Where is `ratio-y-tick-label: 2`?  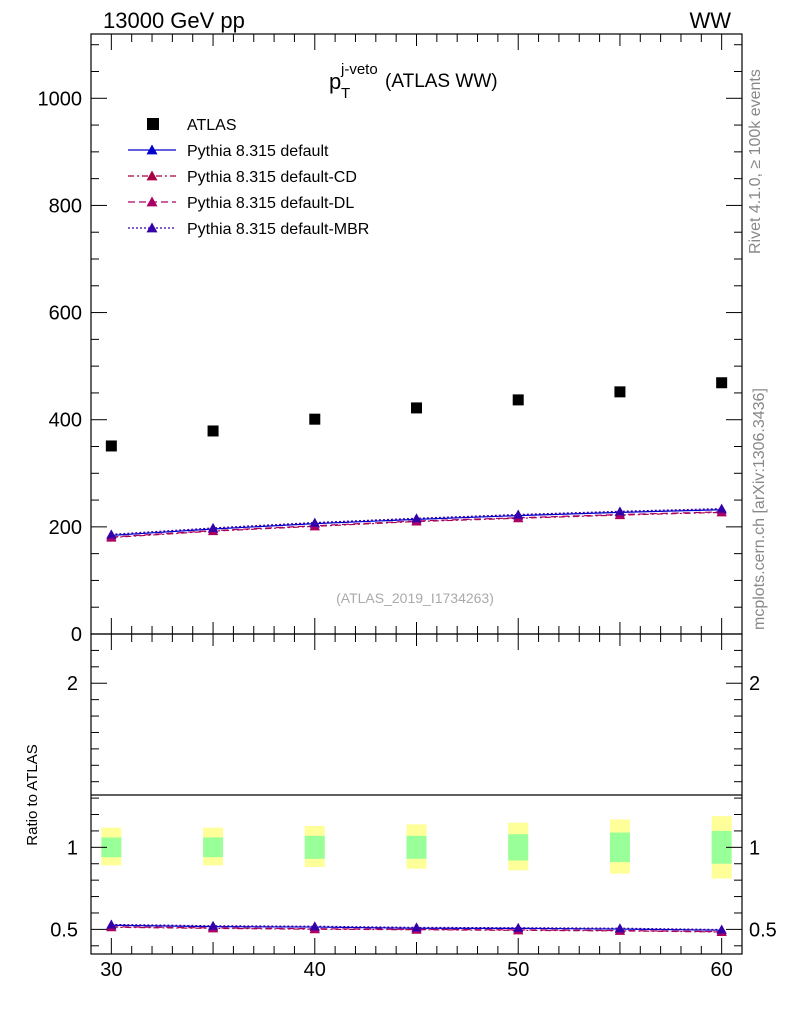
ratio-y-tick-label: 2 is located at coordinates (72, 684).